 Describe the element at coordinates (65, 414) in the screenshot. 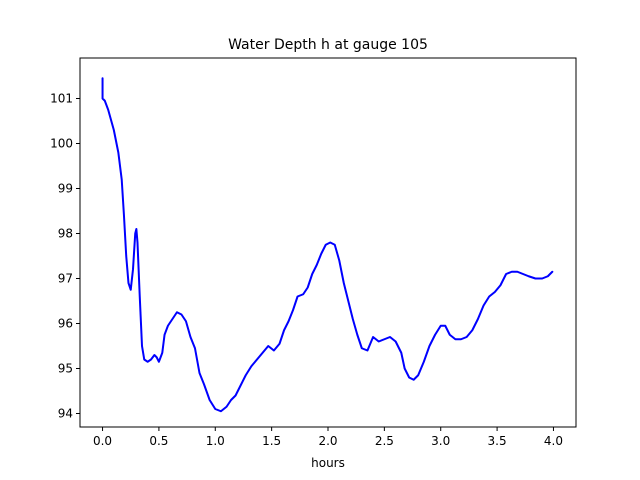

I see `y-tick-label: 94` at that location.